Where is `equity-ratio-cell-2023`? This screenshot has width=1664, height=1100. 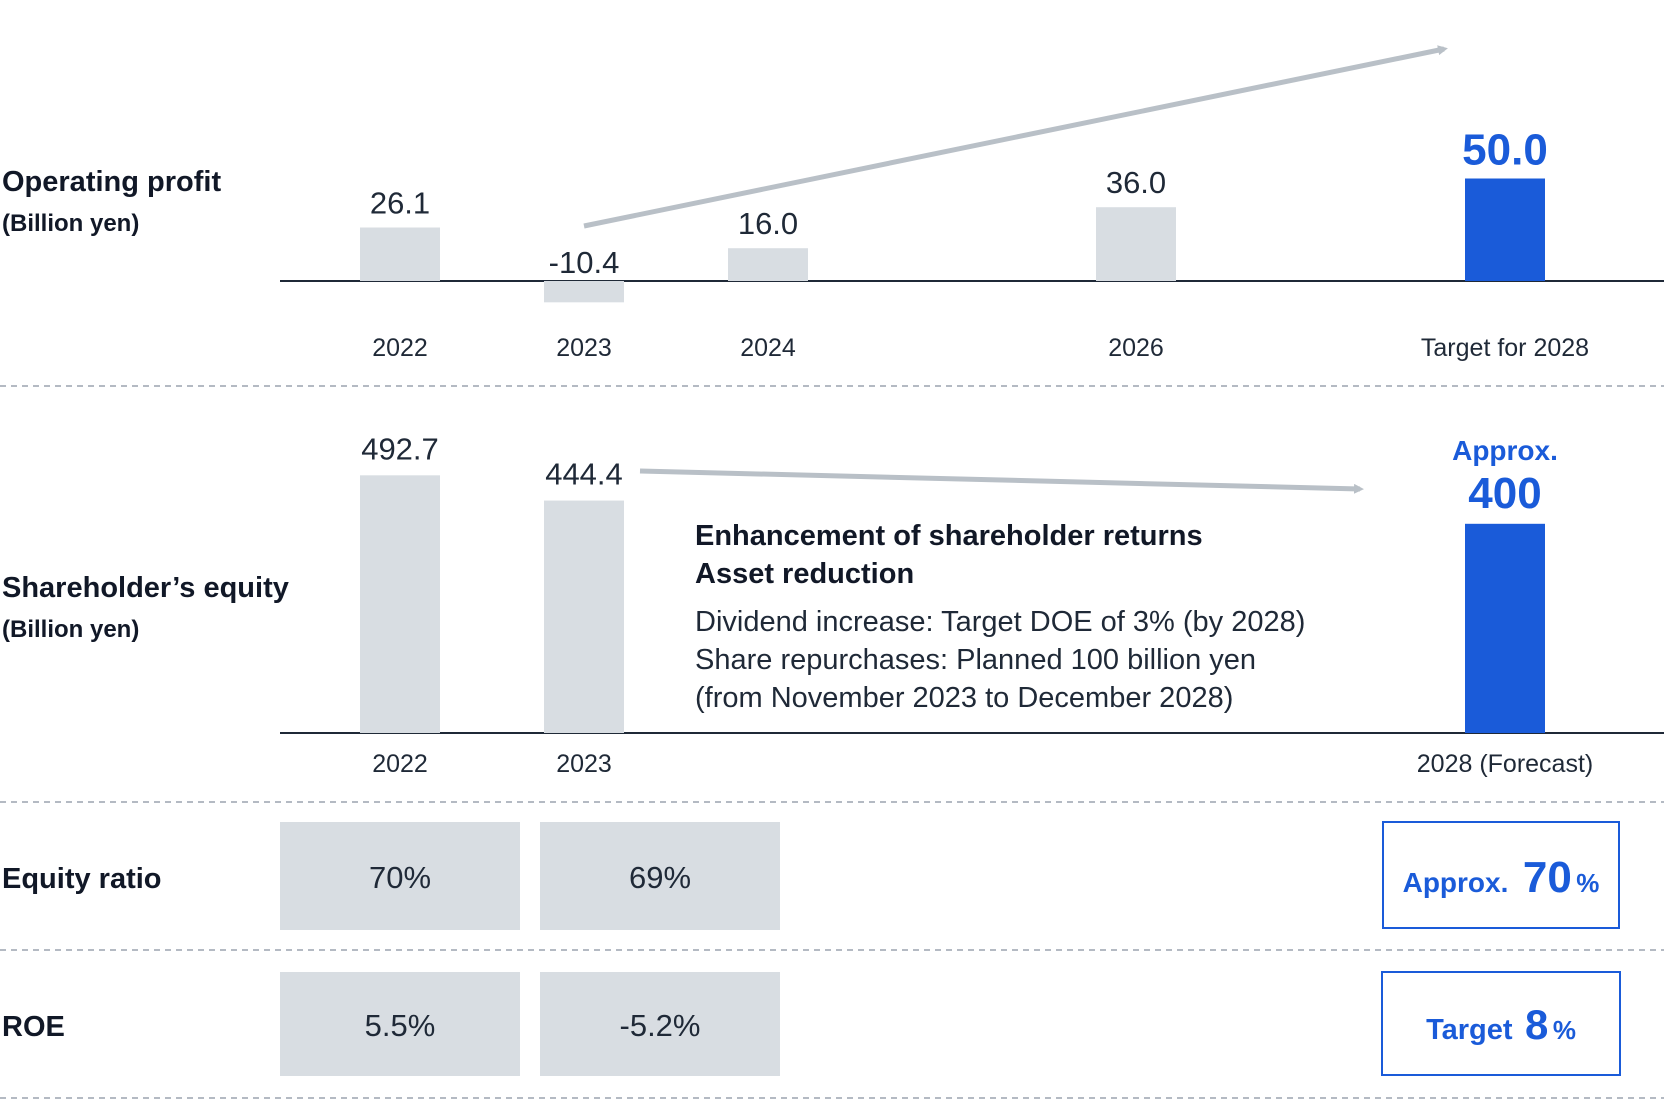 equity-ratio-cell-2023 is located at coordinates (660, 876).